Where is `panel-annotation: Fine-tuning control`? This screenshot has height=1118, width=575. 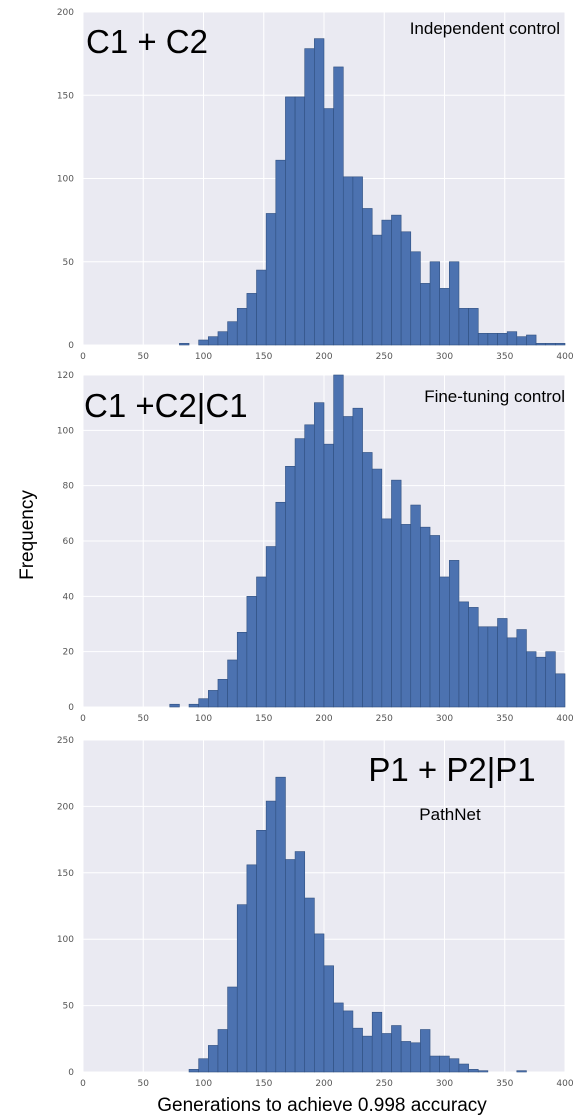
panel-annotation: Fine-tuning control is located at coordinates (494, 396).